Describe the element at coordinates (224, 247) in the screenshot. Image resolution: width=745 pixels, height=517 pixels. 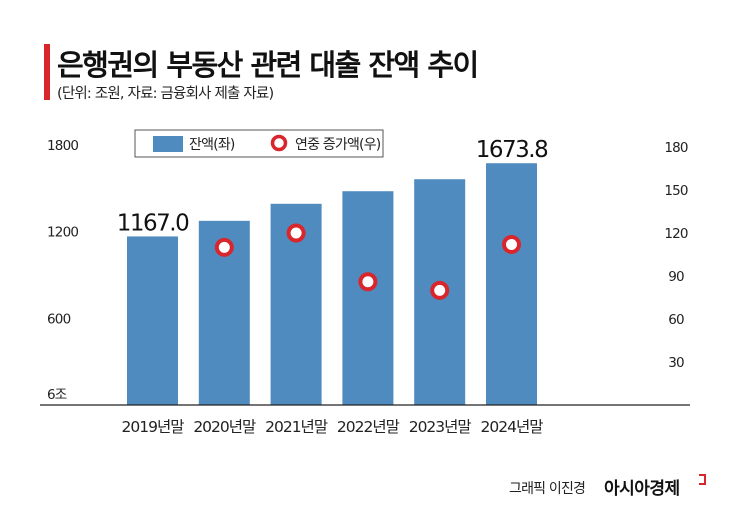
I see `increase-marker-2020년말` at that location.